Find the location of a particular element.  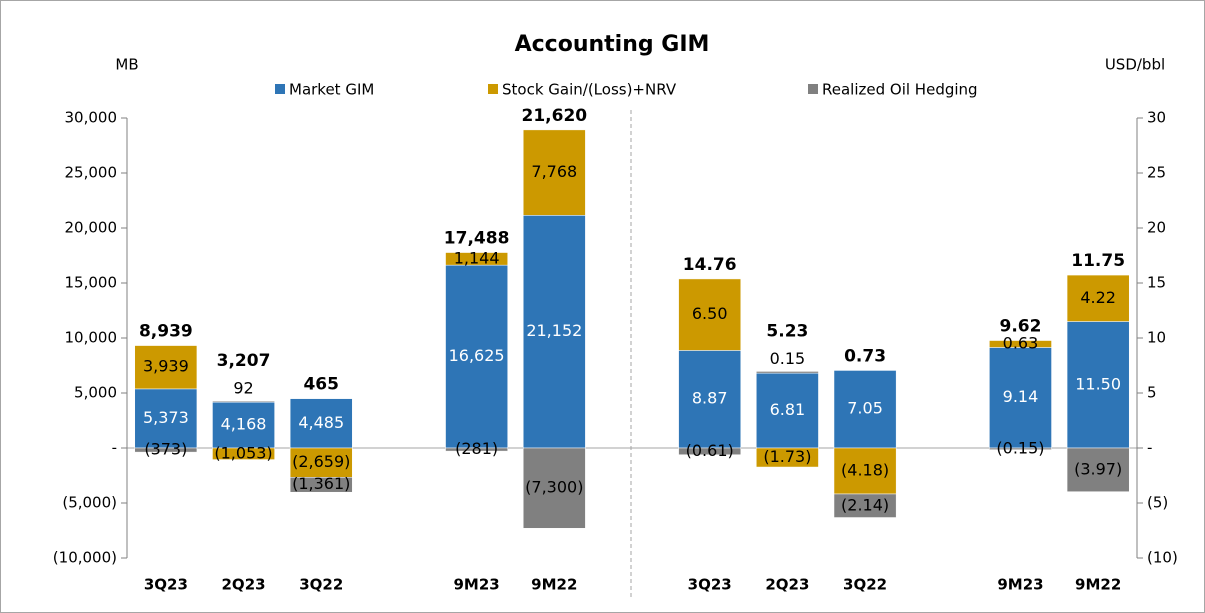

value-label: (1.73) is located at coordinates (787, 456).